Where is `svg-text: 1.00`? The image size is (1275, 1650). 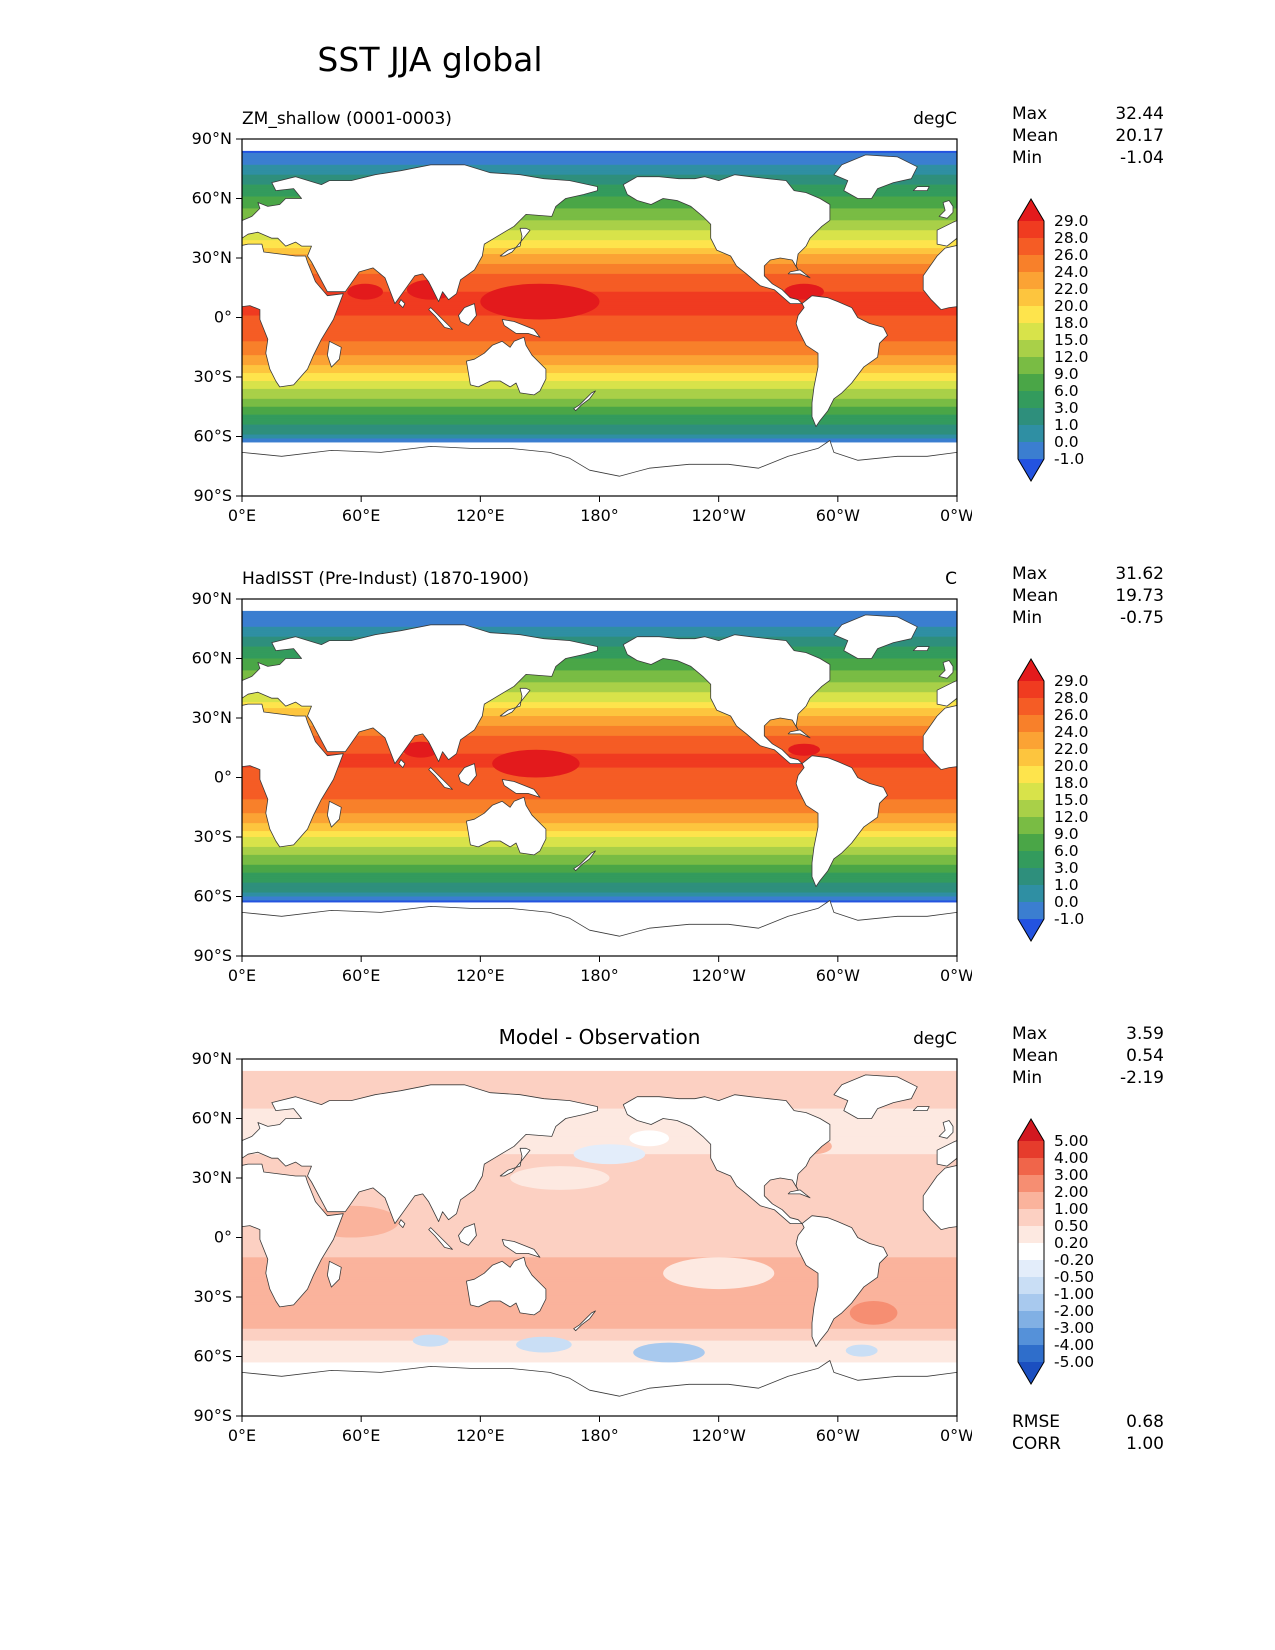
svg-text: 1.00 is located at coordinates (1071, 1209).